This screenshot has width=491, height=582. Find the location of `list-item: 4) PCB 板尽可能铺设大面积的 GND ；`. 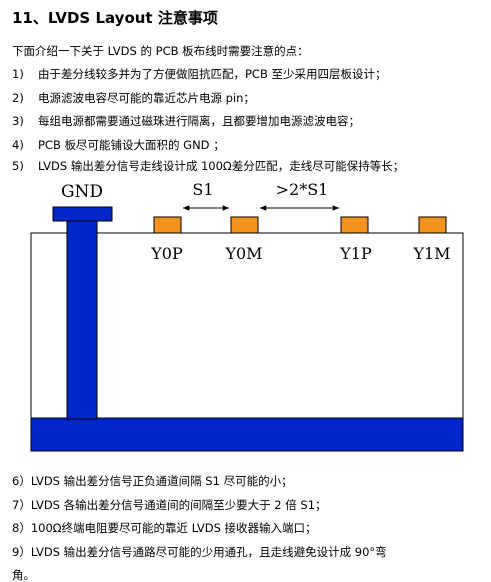

list-item: 4) PCB 板尽可能铺设大面积的 GND ； is located at coordinates (118, 145).